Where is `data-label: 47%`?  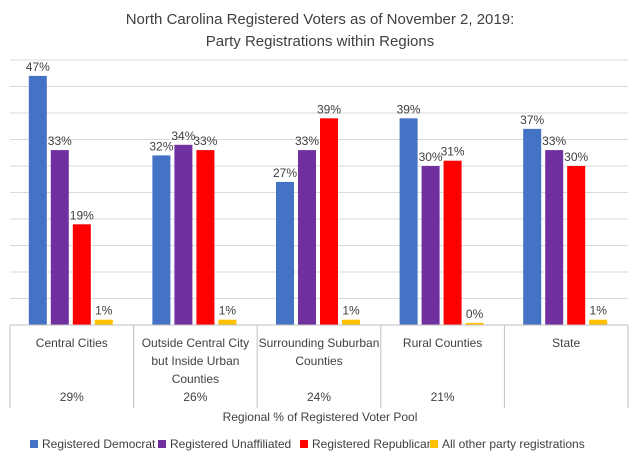 data-label: 47% is located at coordinates (38, 67).